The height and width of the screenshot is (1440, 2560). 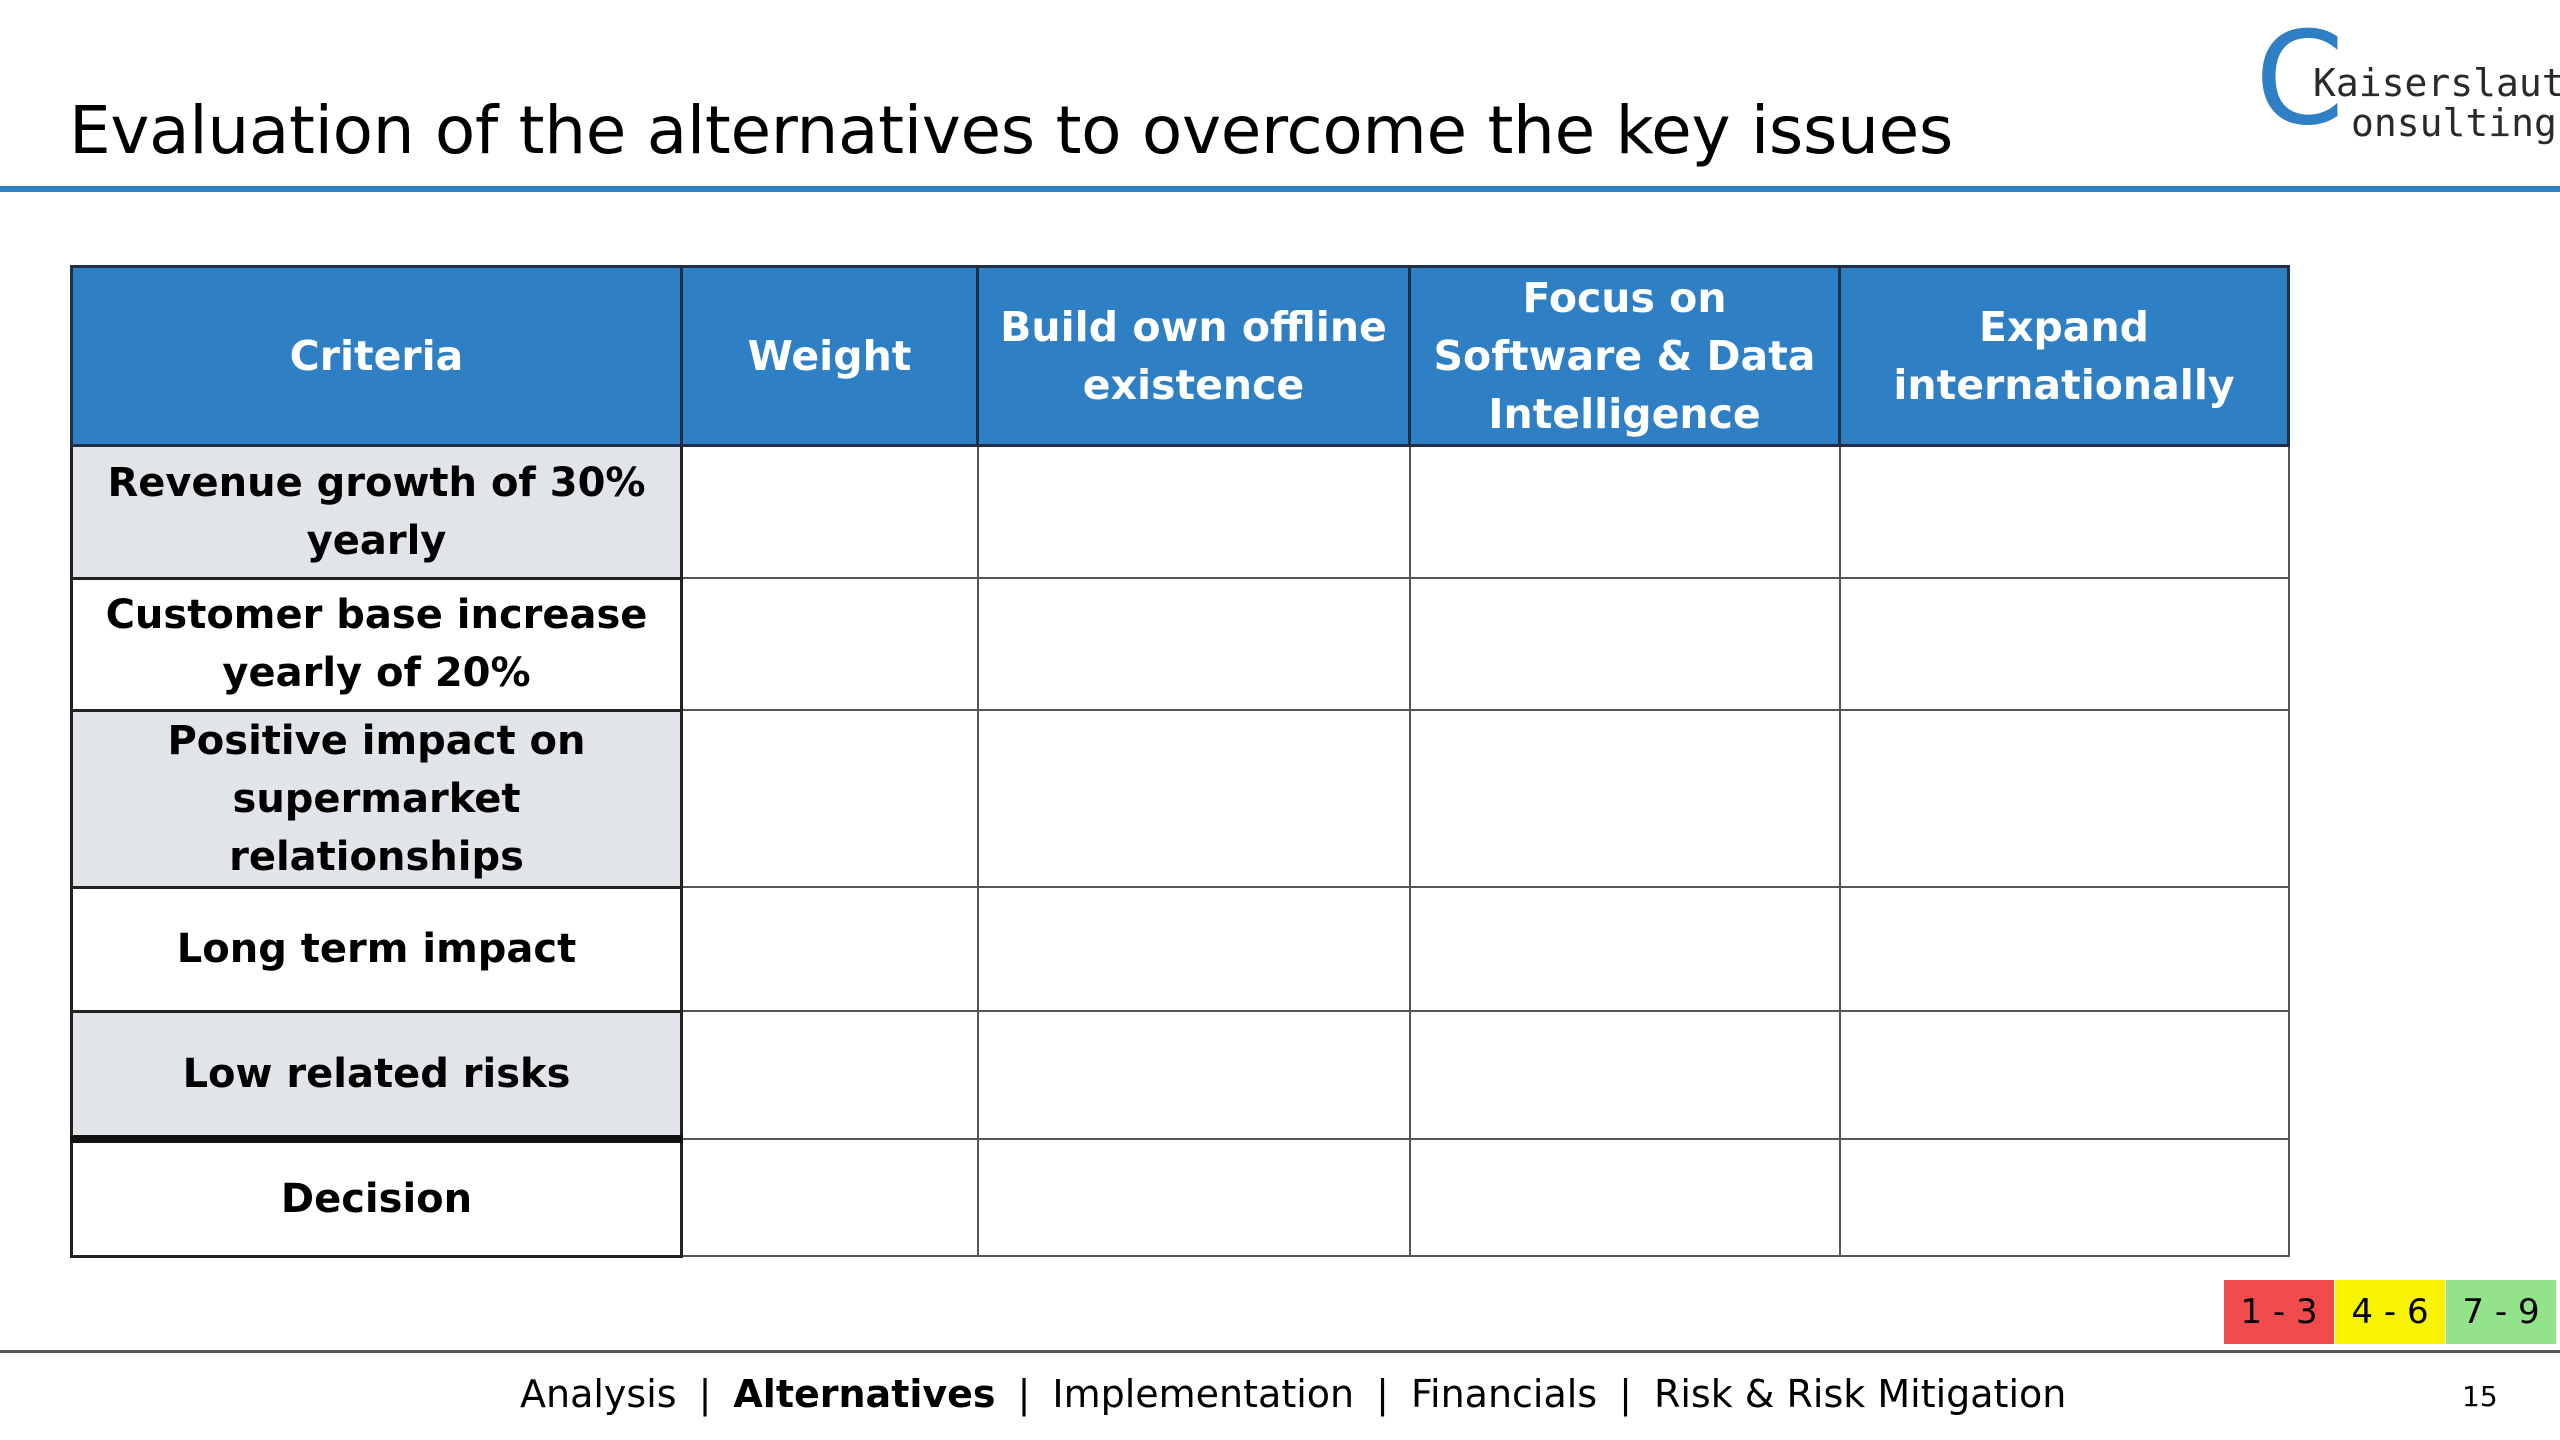 What do you see at coordinates (598, 1394) in the screenshot?
I see `nav-analysis: Analysis` at bounding box center [598, 1394].